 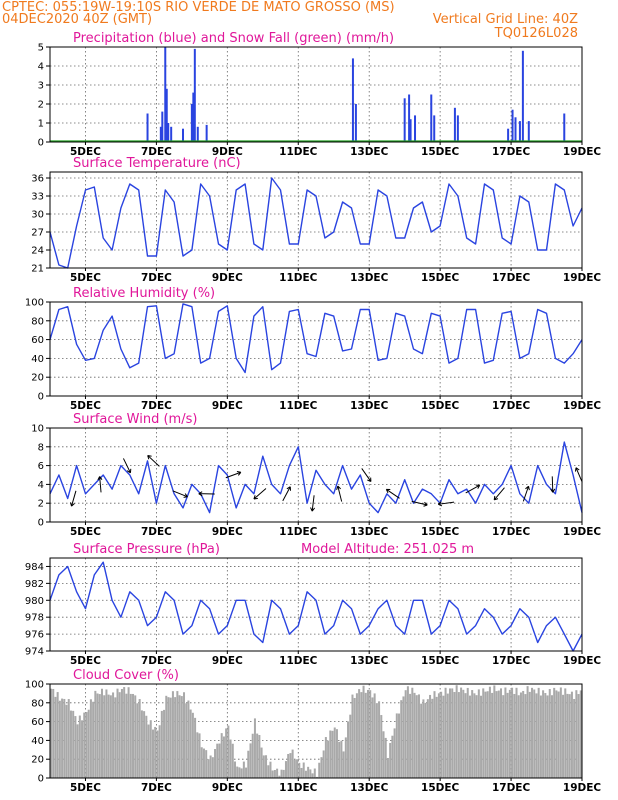 I want to click on panel-title: Cloud Cover (%), so click(x=126, y=675).